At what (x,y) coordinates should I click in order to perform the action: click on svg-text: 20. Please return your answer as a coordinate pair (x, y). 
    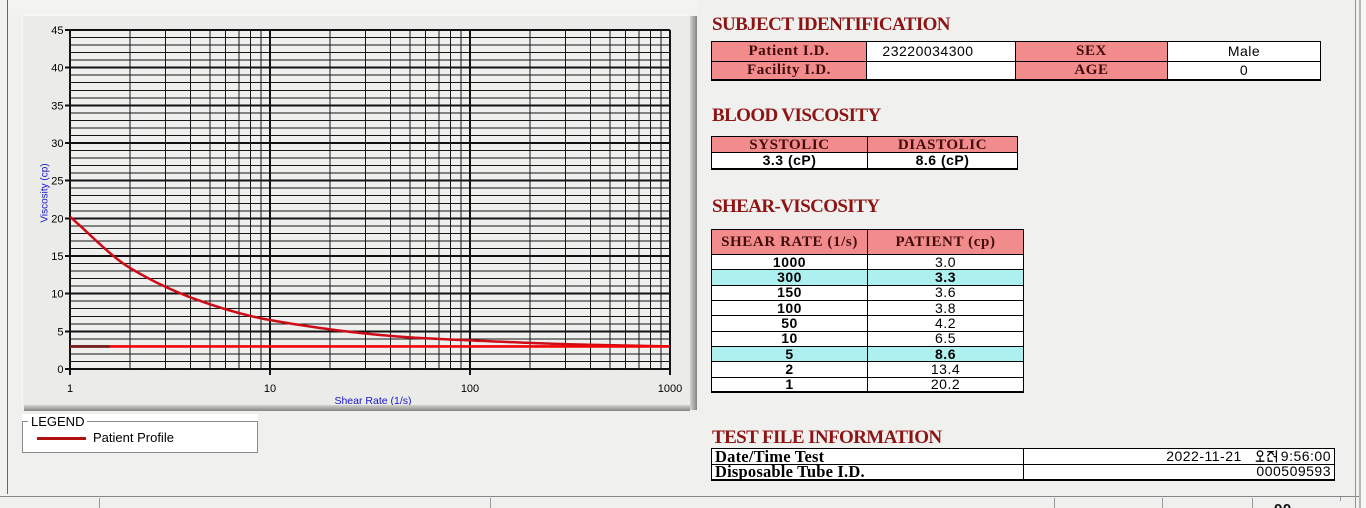
    Looking at the image, I should click on (57, 219).